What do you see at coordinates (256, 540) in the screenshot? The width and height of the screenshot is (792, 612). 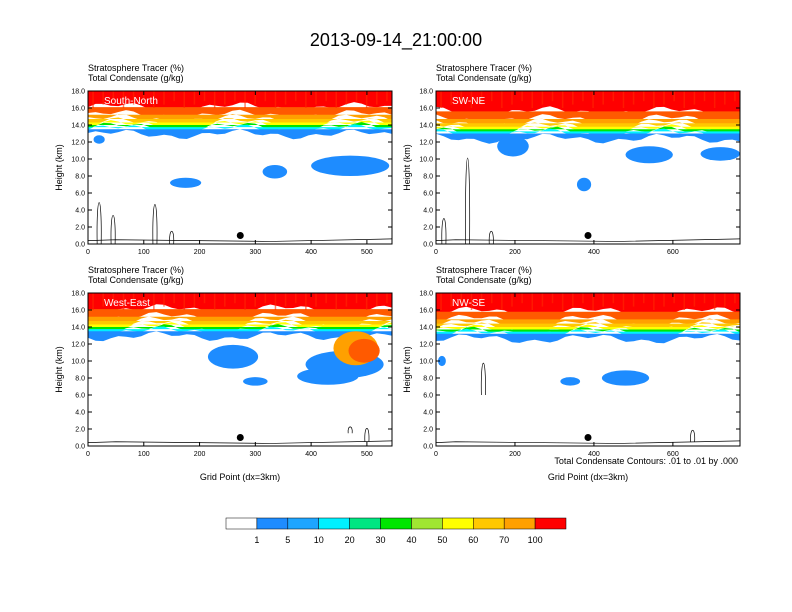 I see `colorbar-label: 1` at bounding box center [256, 540].